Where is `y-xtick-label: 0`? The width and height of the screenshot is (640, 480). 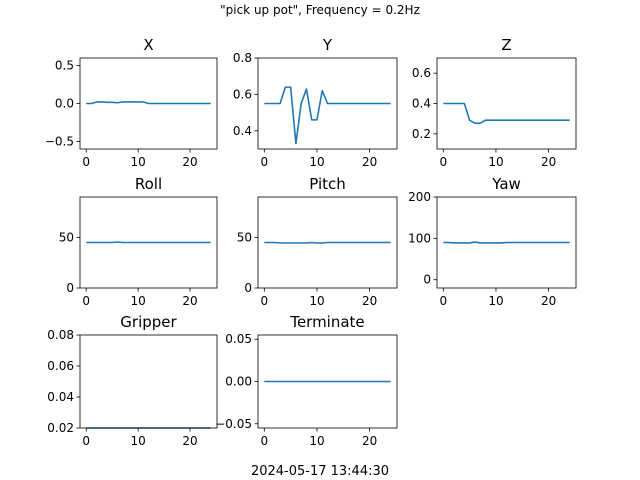 y-xtick-label: 0 is located at coordinates (264, 162).